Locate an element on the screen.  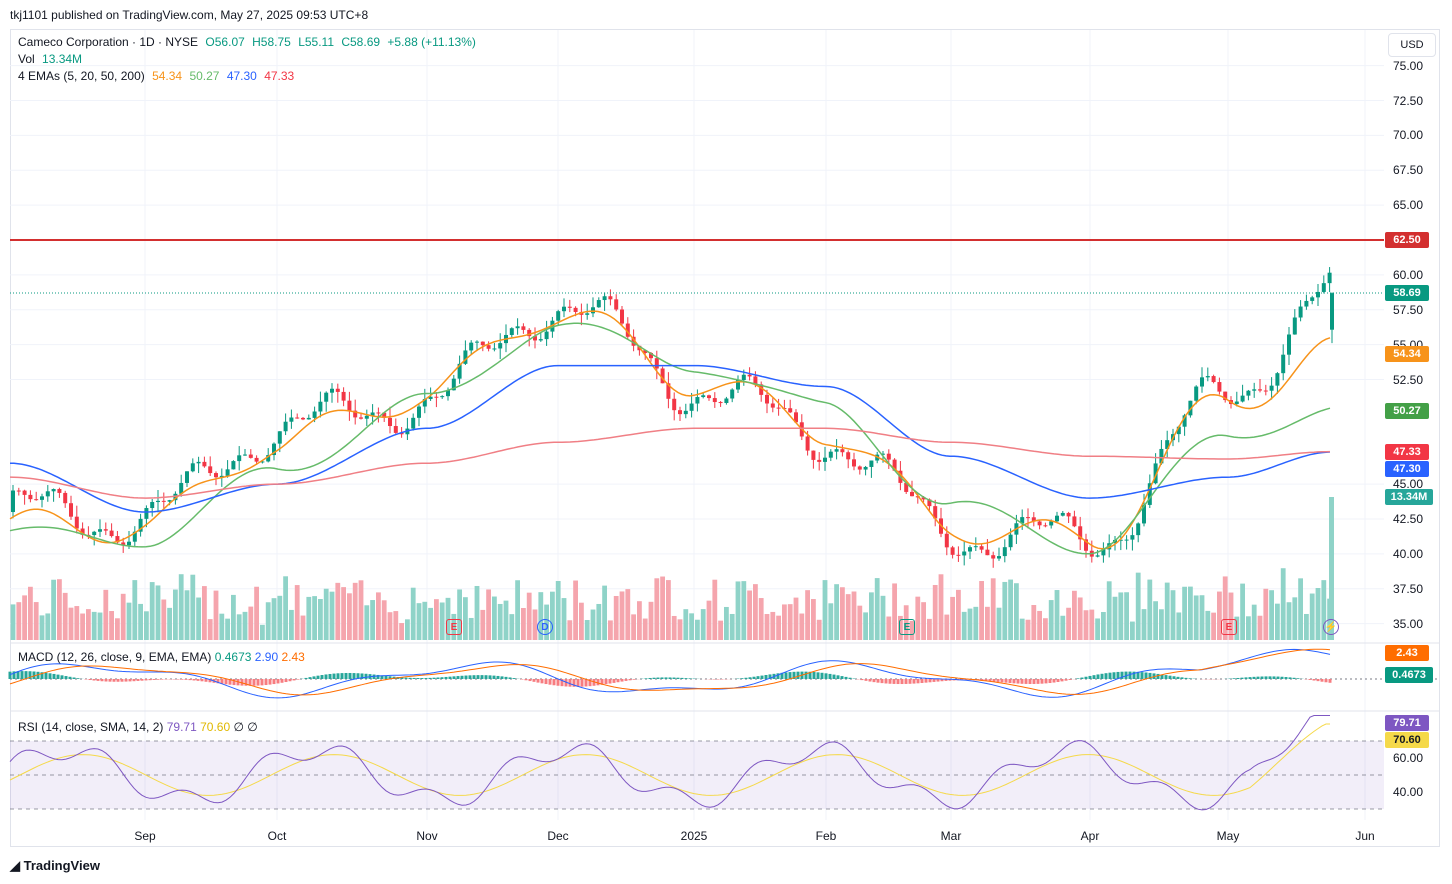
resistance-tag: 62.50 is located at coordinates (1407, 240).